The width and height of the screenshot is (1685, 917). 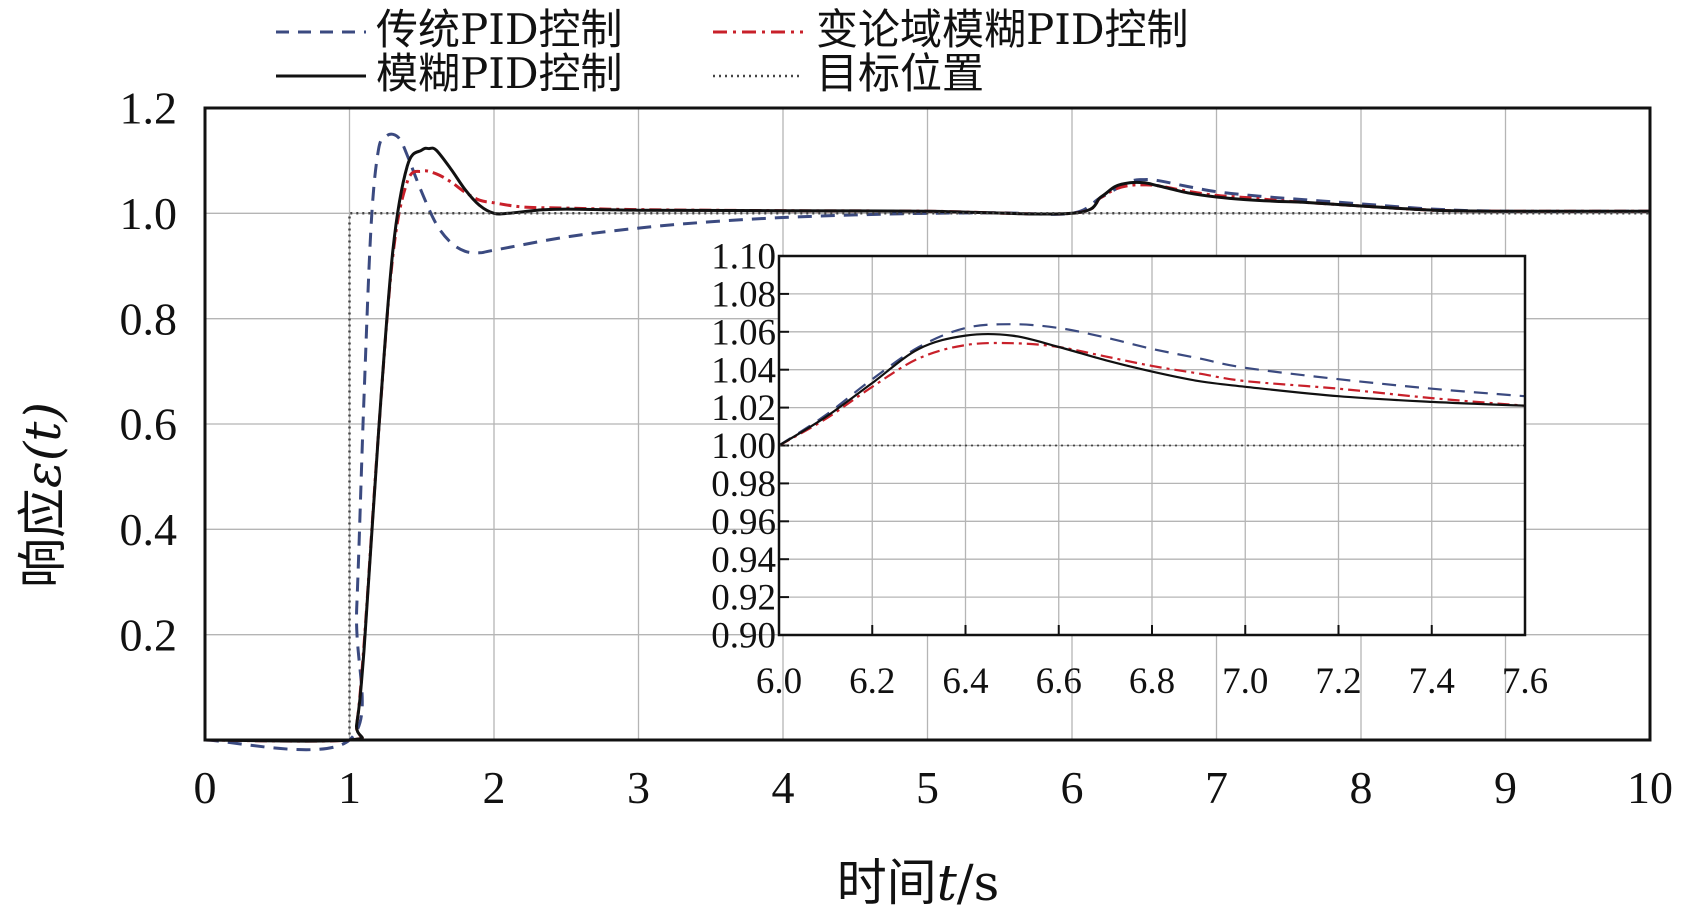 What do you see at coordinates (43, 445) in the screenshot?
I see `y-axis-label-var: ε(t)` at bounding box center [43, 445].